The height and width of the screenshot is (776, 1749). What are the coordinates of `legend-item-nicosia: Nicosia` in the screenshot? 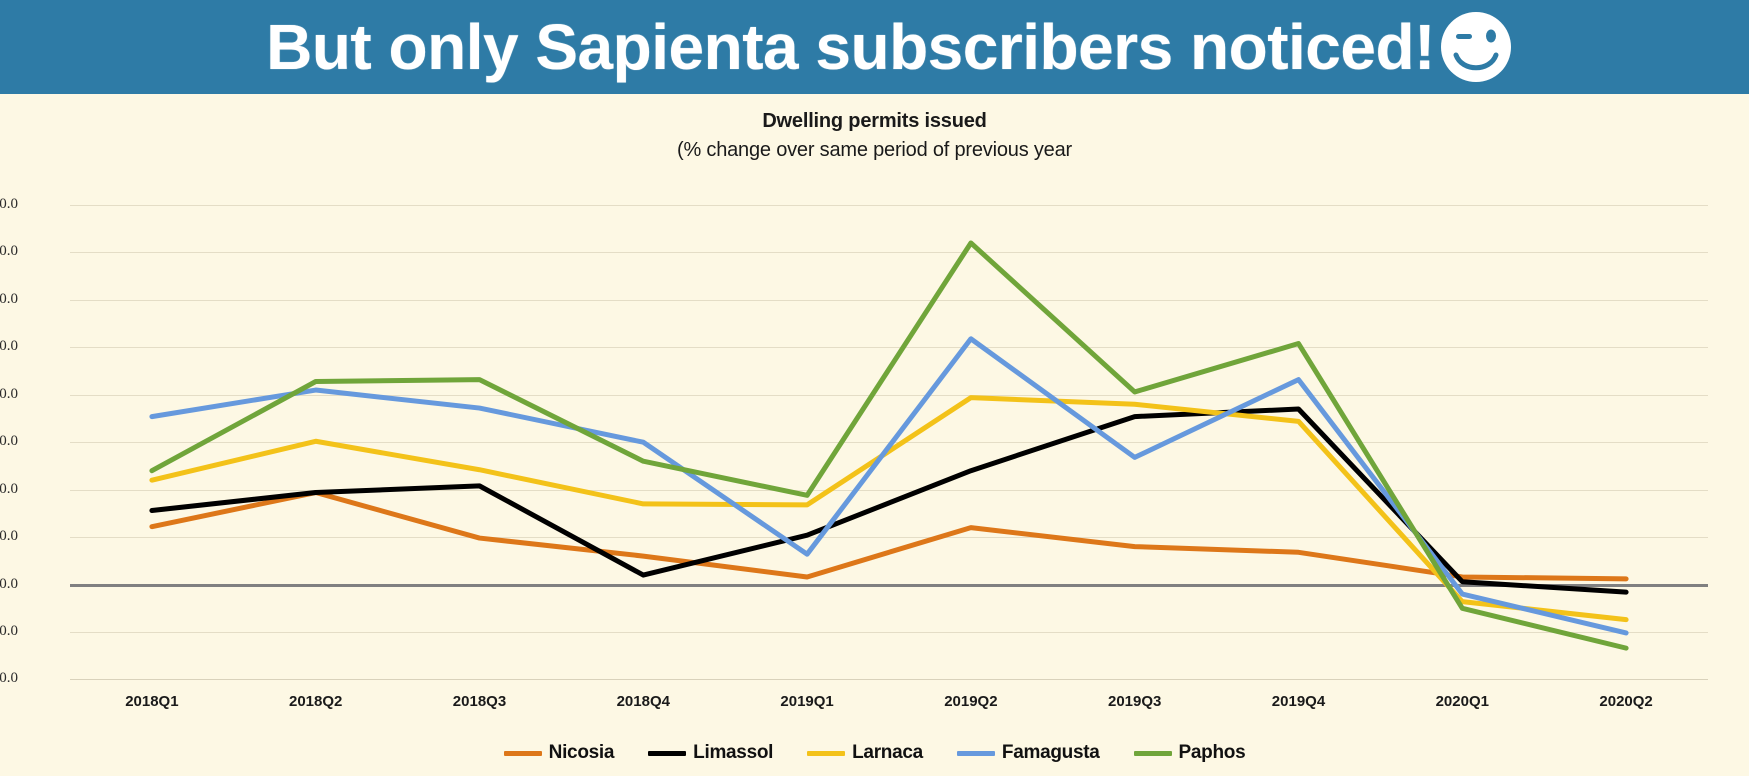 It's located at (559, 753).